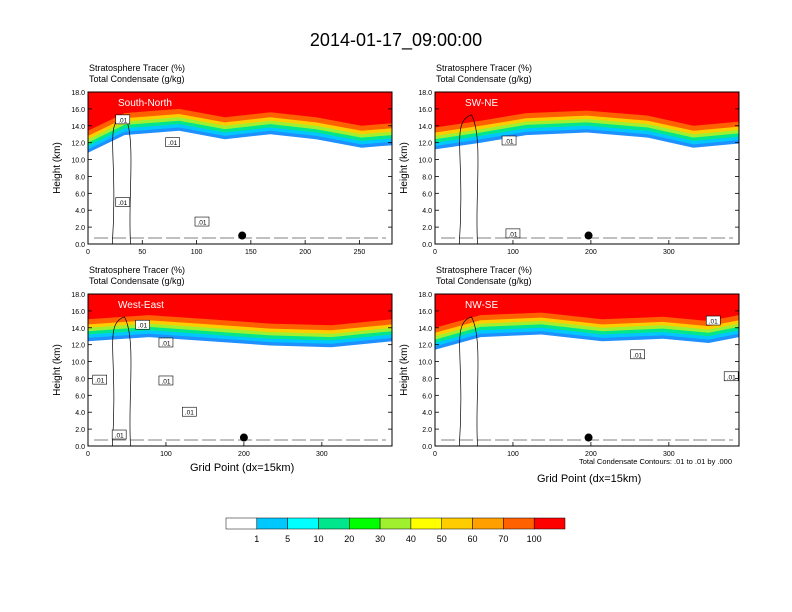 The width and height of the screenshot is (792, 612). I want to click on colorbar-label: 5, so click(287, 539).